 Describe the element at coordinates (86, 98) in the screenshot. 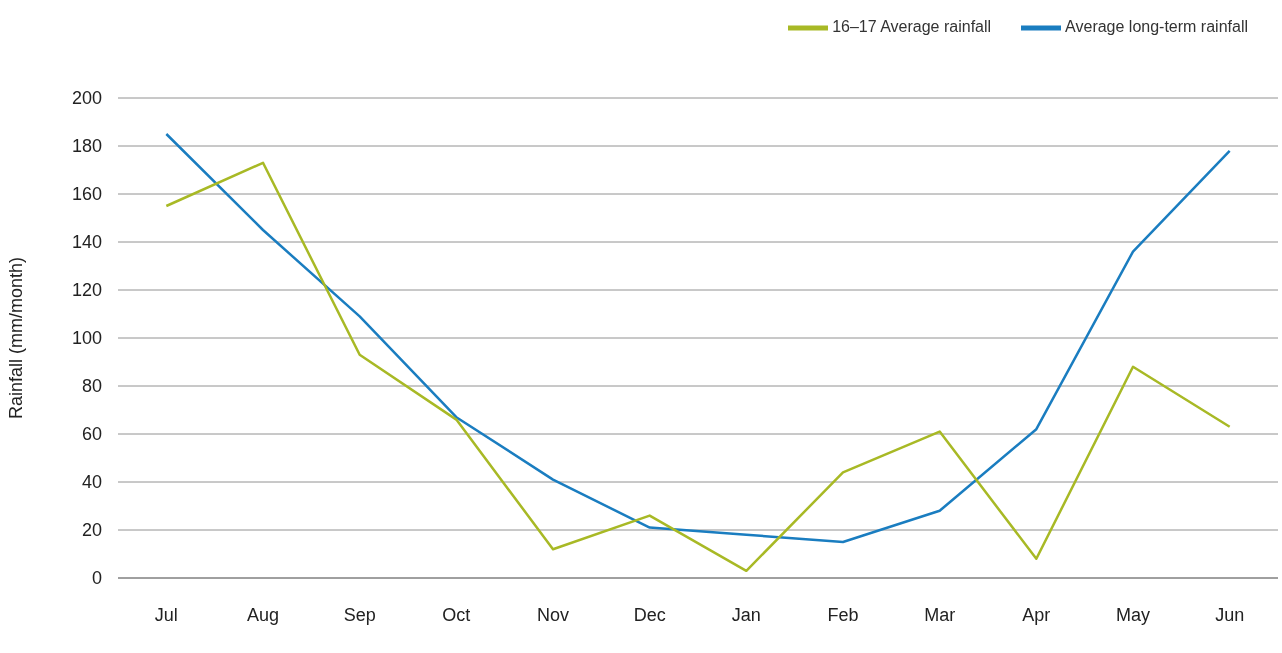

I see `y-tick-label: 200` at that location.